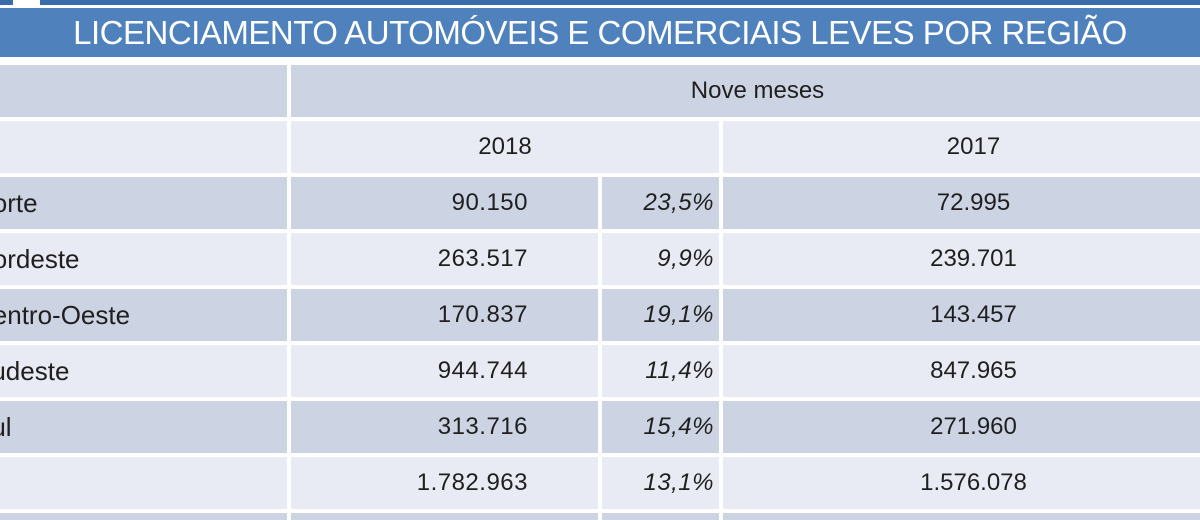 The height and width of the screenshot is (520, 1200). What do you see at coordinates (961, 203) in the screenshot?
I see `value-2017: 72.995` at bounding box center [961, 203].